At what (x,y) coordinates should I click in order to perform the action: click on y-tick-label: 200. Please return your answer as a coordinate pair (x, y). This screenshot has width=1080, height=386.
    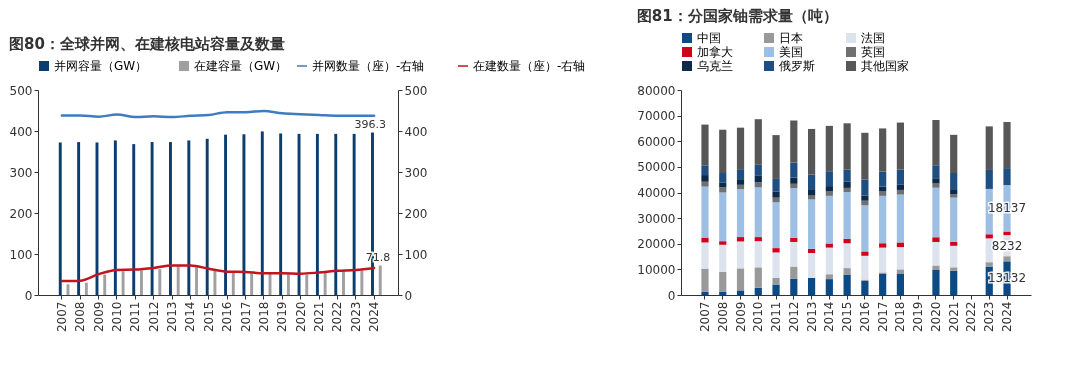
    Looking at the image, I should click on (21, 213).